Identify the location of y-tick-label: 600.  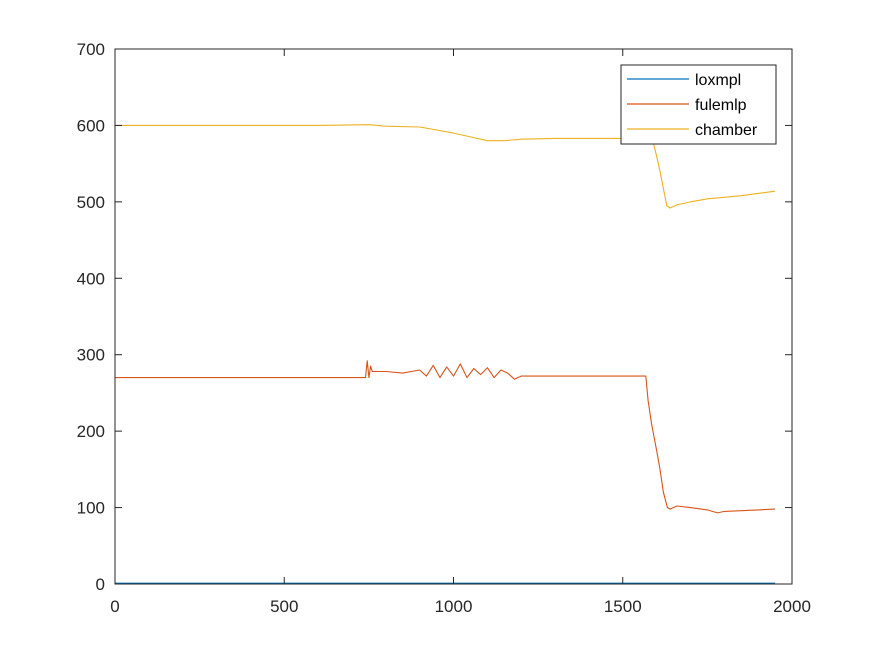
(91, 125).